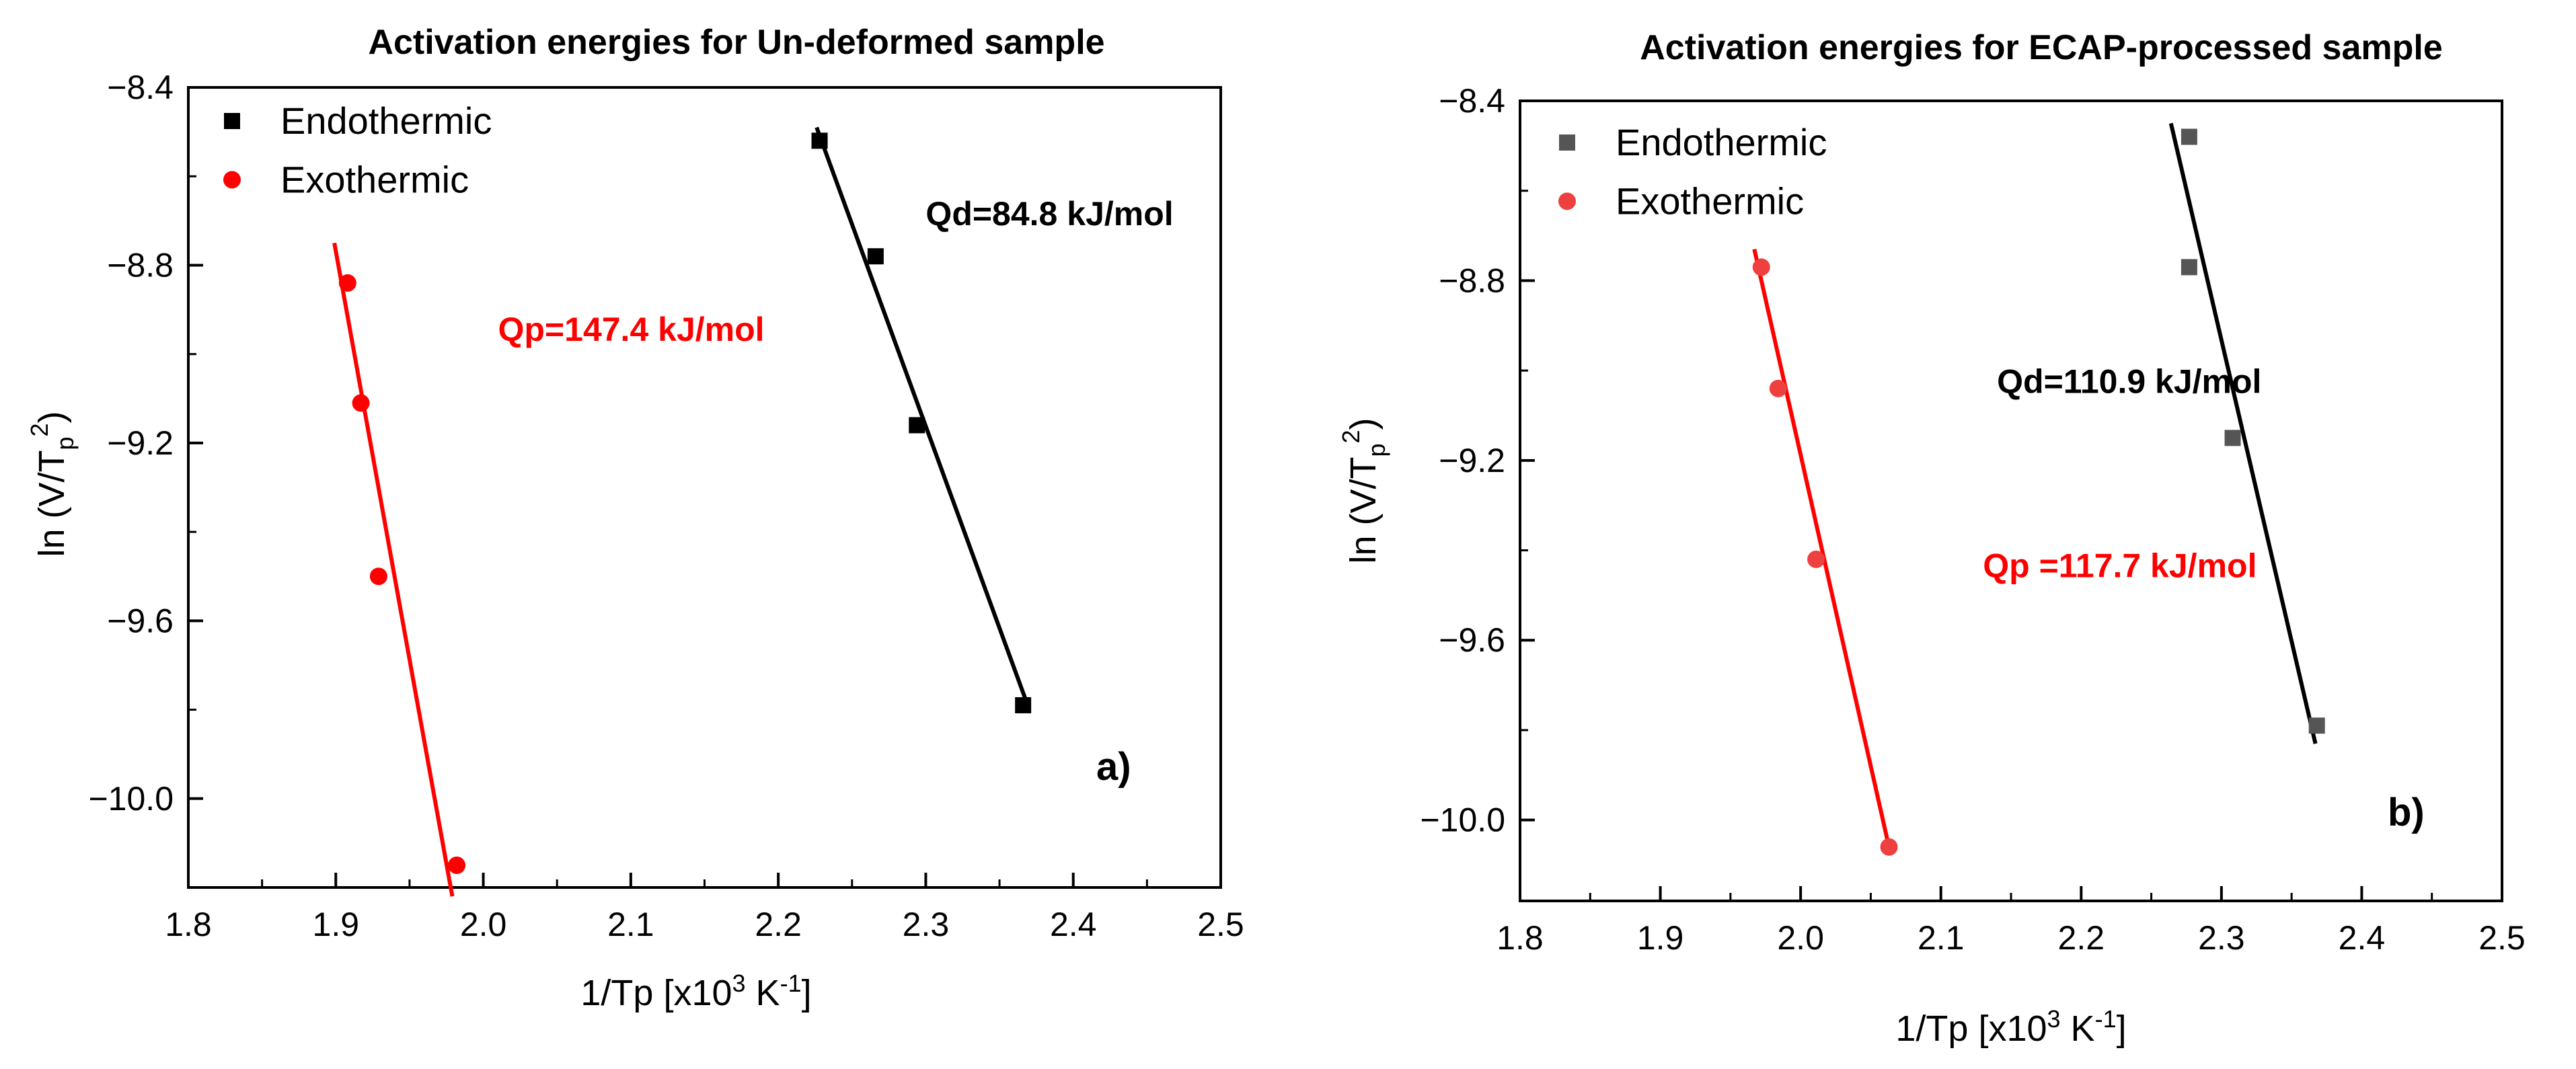  What do you see at coordinates (2120, 566) in the screenshot?
I see `activation-energy-annotation: Qp =117.7 kJ/mol` at bounding box center [2120, 566].